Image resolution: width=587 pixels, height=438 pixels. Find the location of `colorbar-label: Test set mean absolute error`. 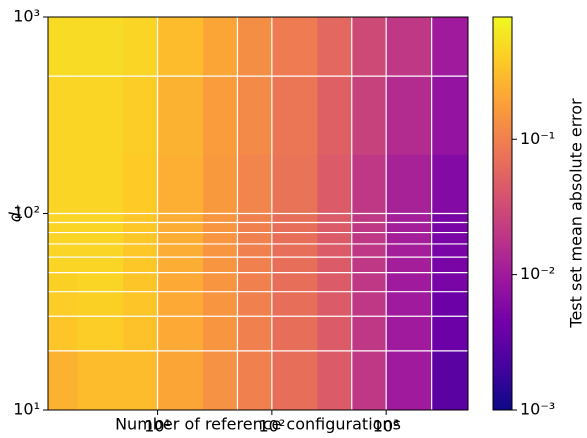

colorbar-label: Test set mean absolute error is located at coordinates (576, 213).